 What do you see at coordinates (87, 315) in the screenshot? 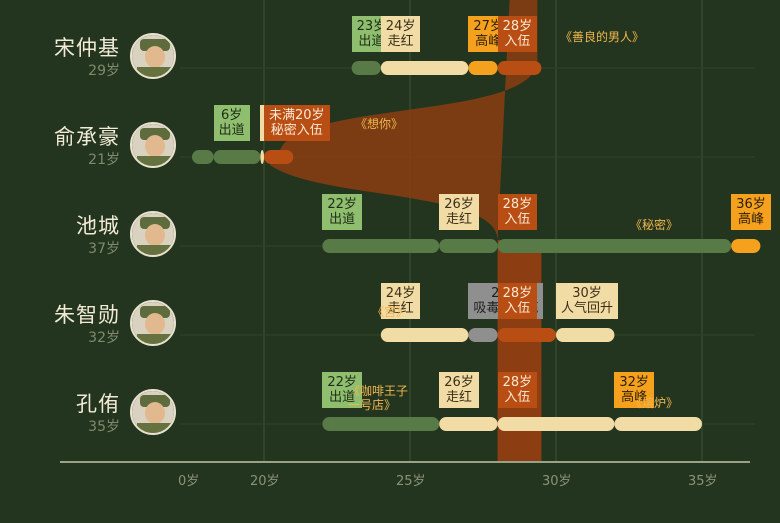
I see `person-name: 朱智勋` at bounding box center [87, 315].